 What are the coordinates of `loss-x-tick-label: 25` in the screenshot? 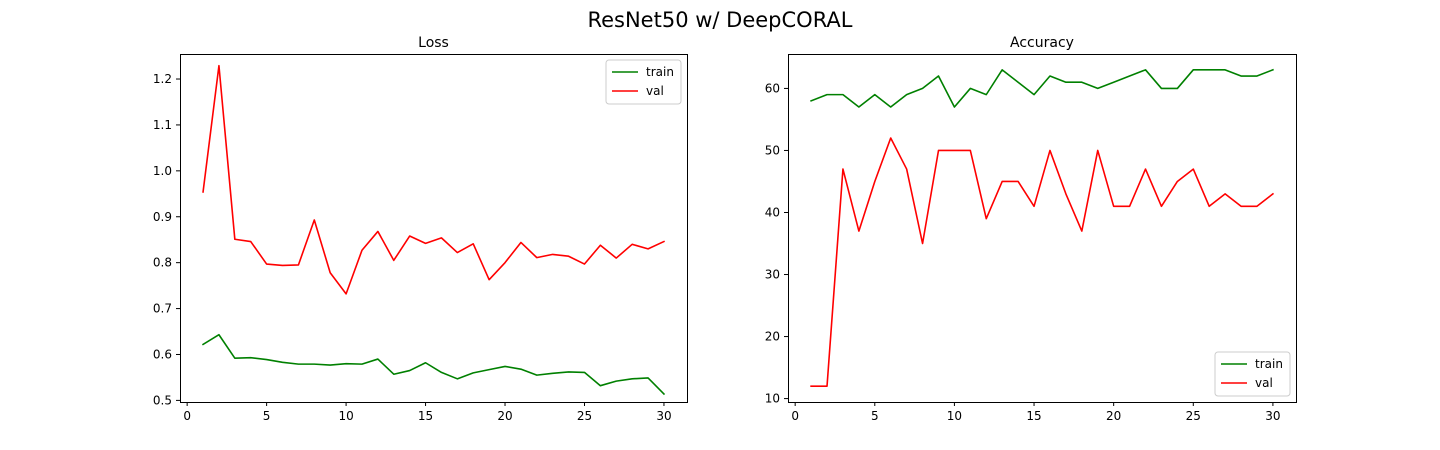 It's located at (584, 416).